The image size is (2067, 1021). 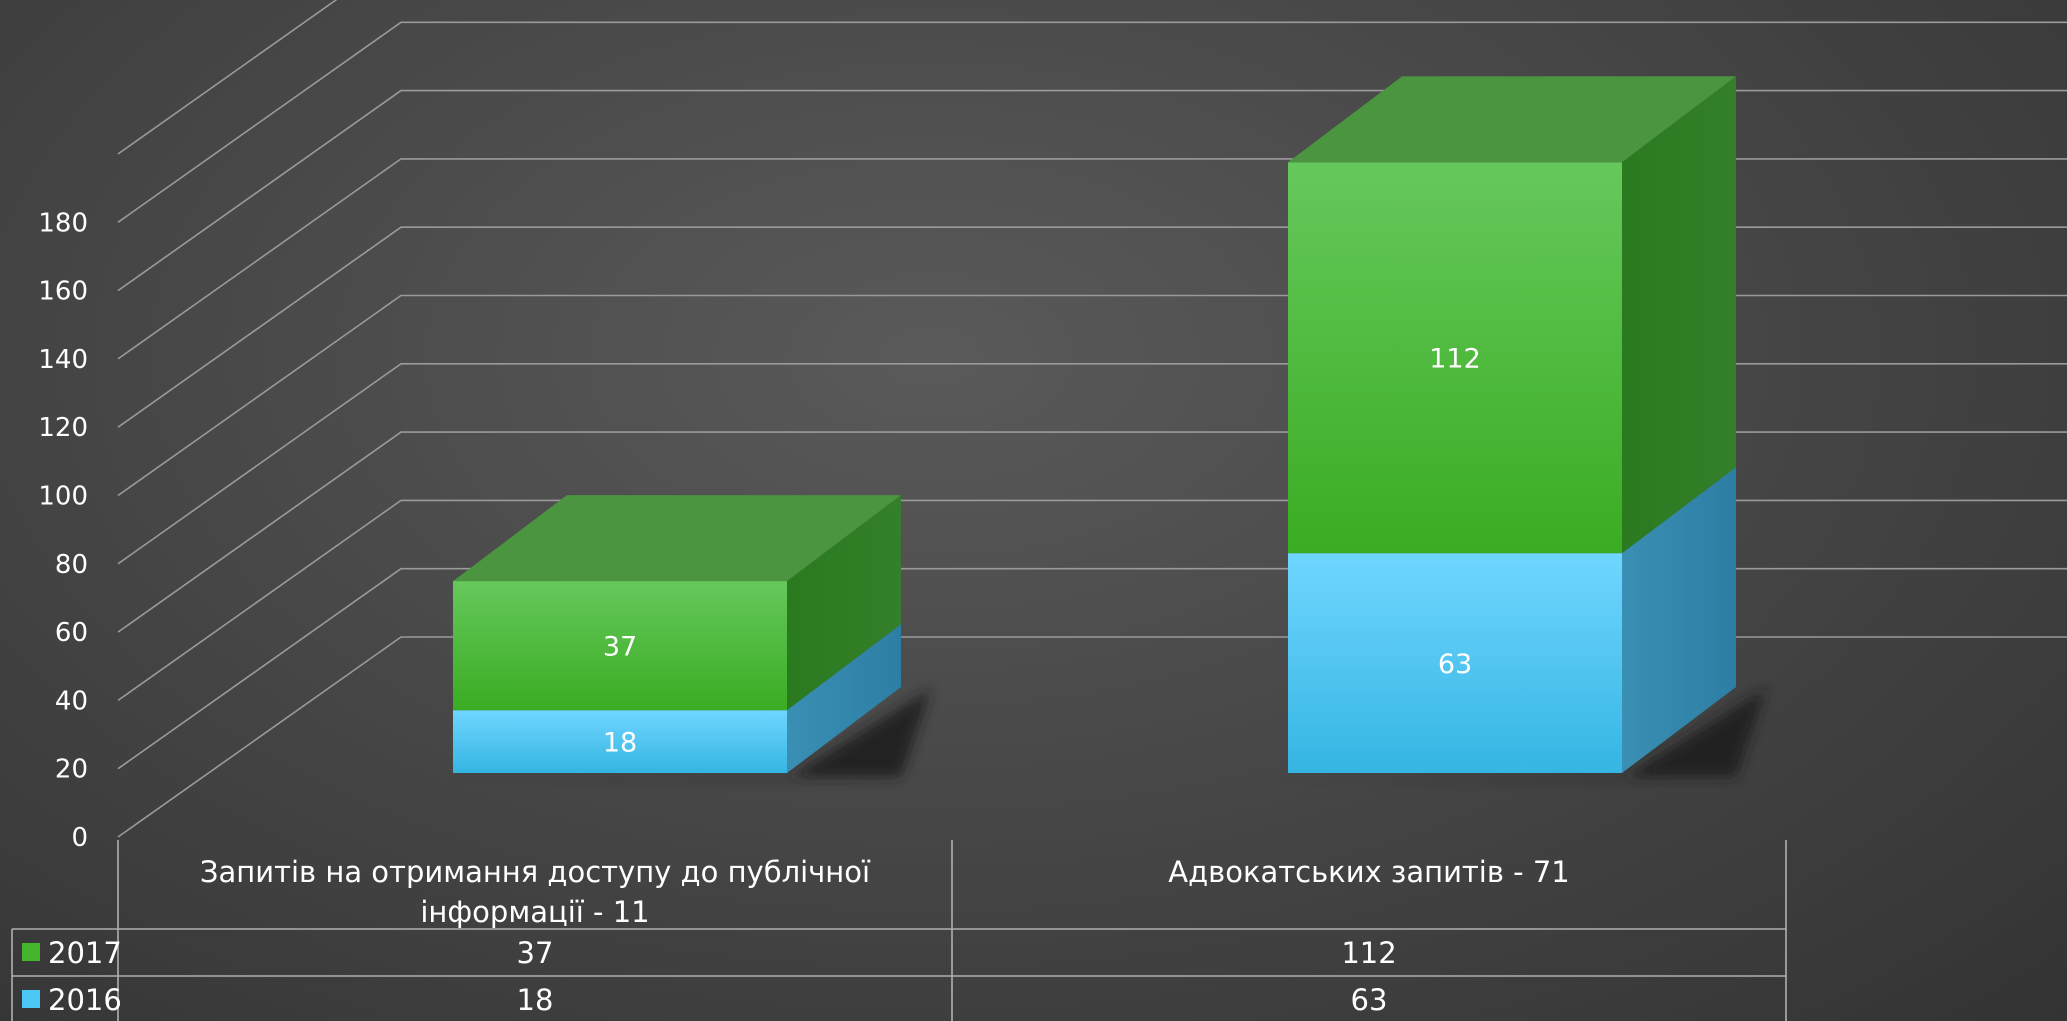 What do you see at coordinates (1368, 953) in the screenshot?
I see `table-value: 112` at bounding box center [1368, 953].